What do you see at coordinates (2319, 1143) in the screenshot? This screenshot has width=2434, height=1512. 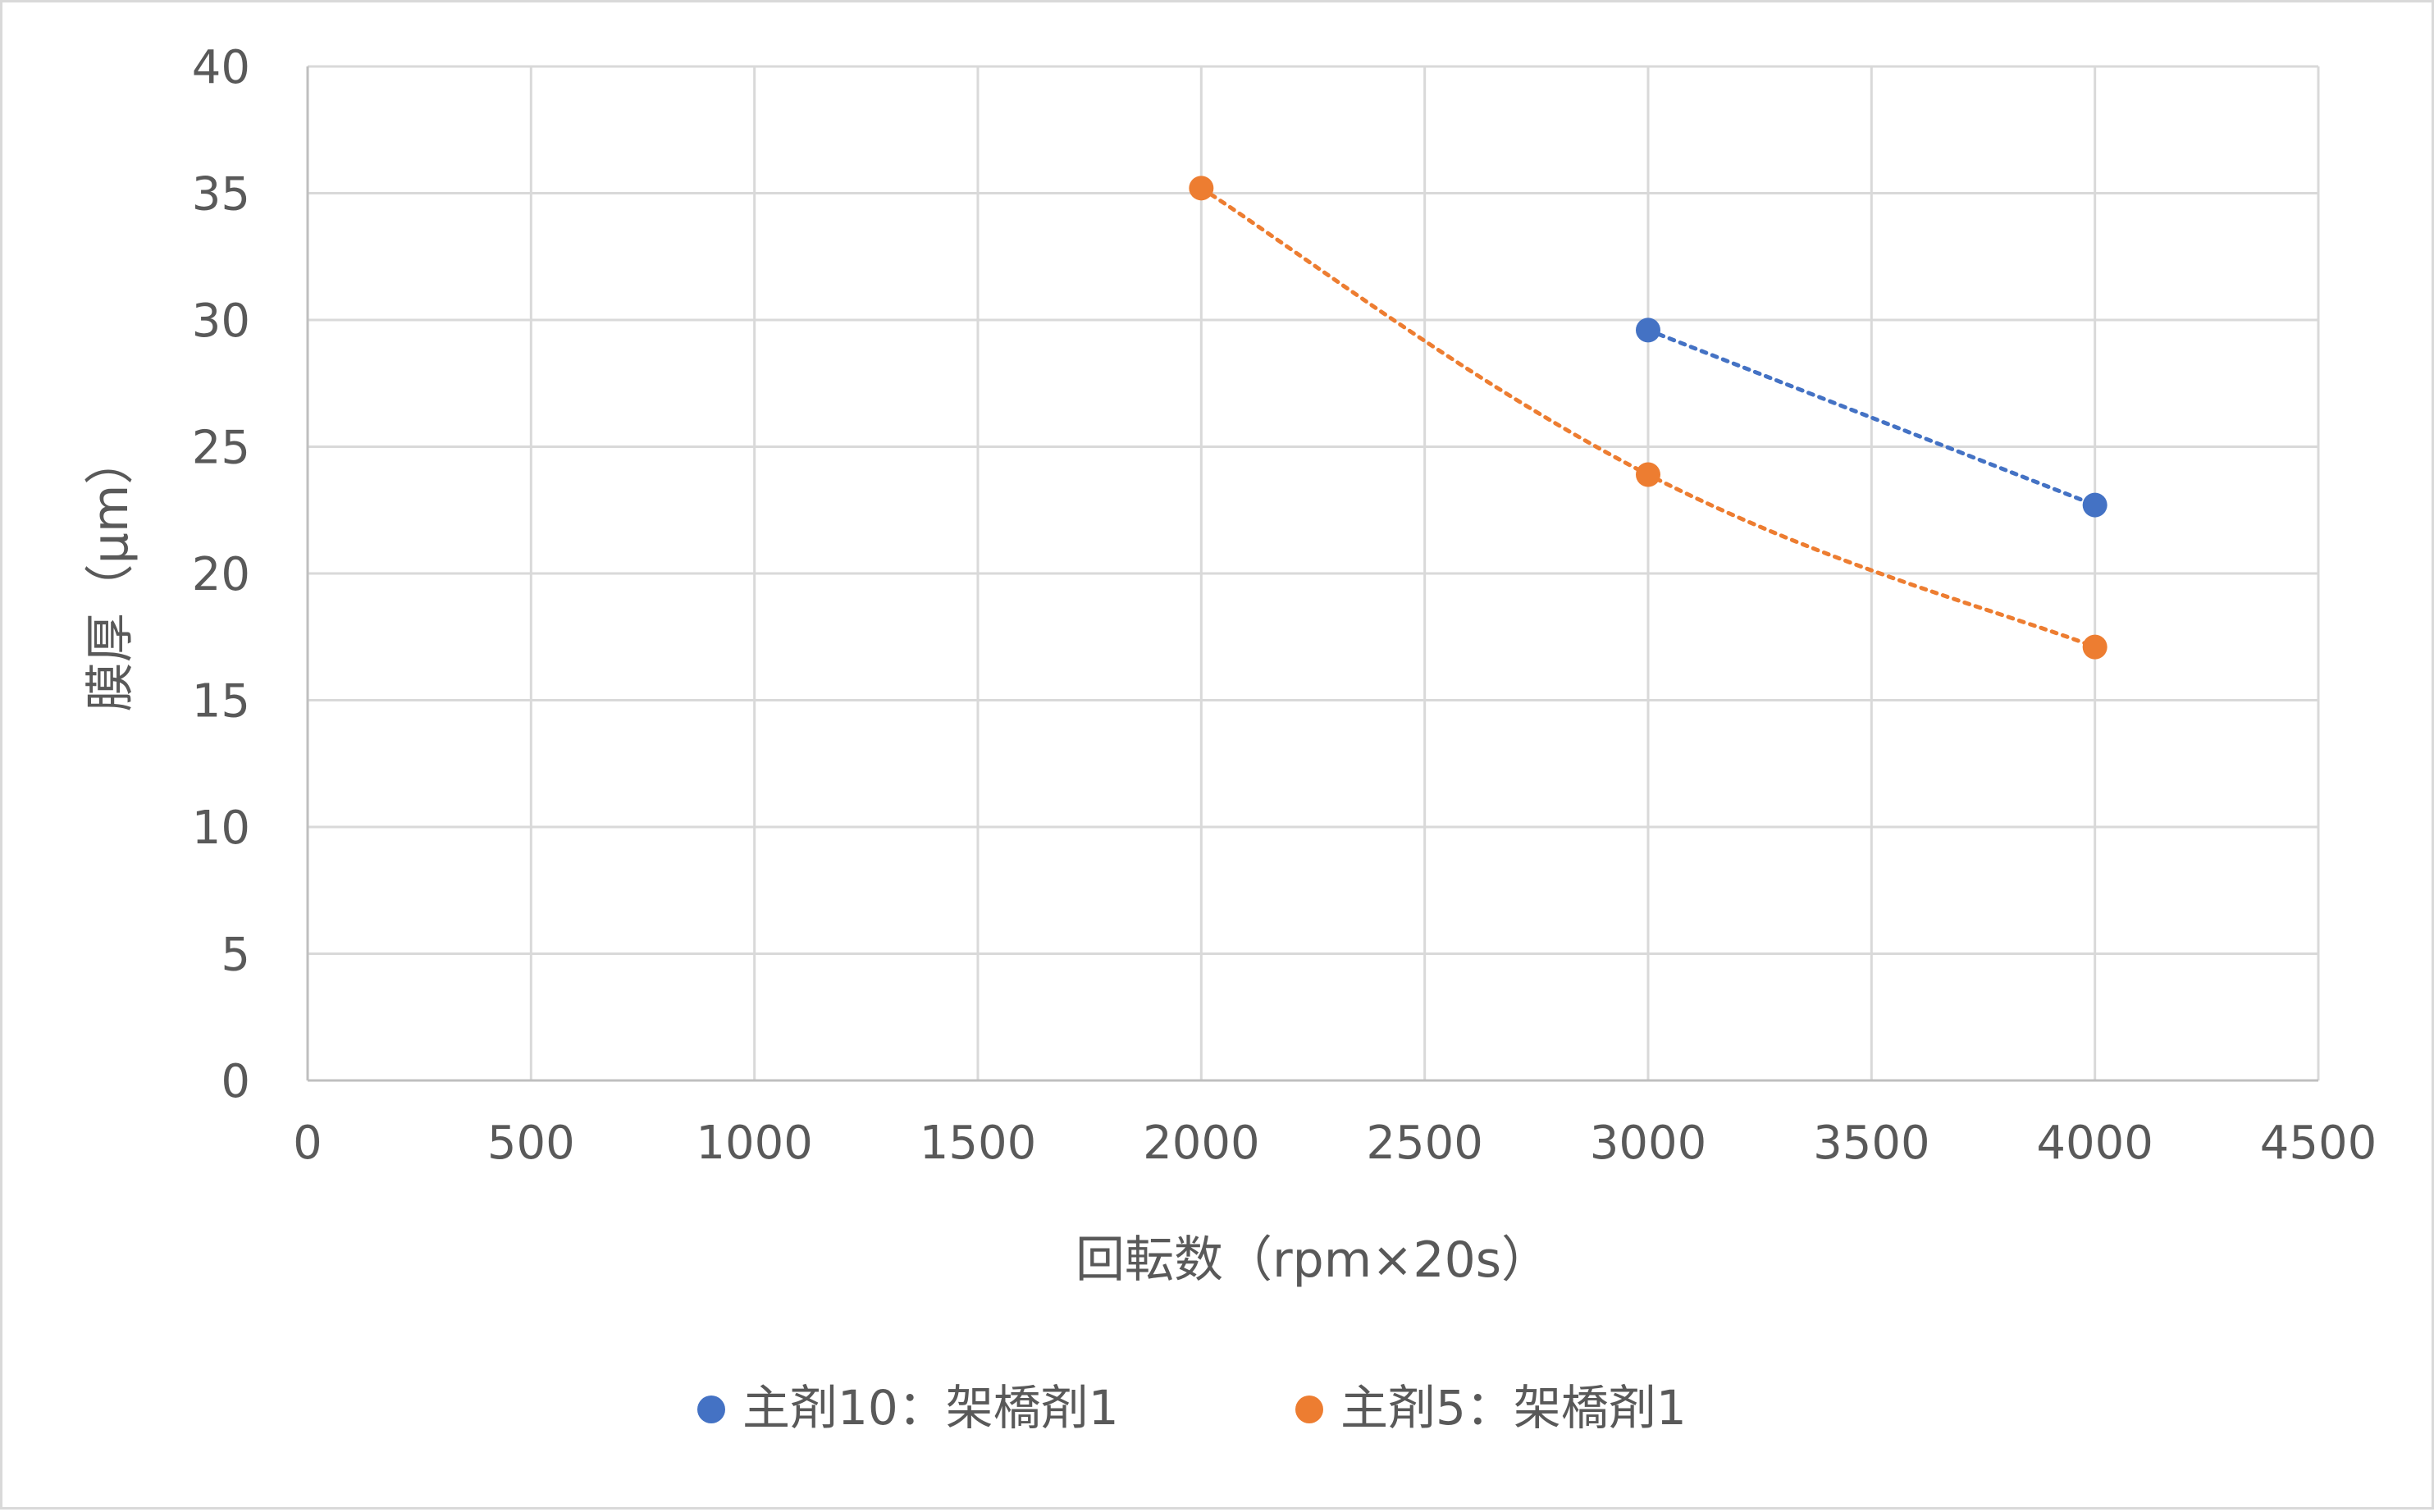 I see `x-tick-label: 4500` at bounding box center [2319, 1143].